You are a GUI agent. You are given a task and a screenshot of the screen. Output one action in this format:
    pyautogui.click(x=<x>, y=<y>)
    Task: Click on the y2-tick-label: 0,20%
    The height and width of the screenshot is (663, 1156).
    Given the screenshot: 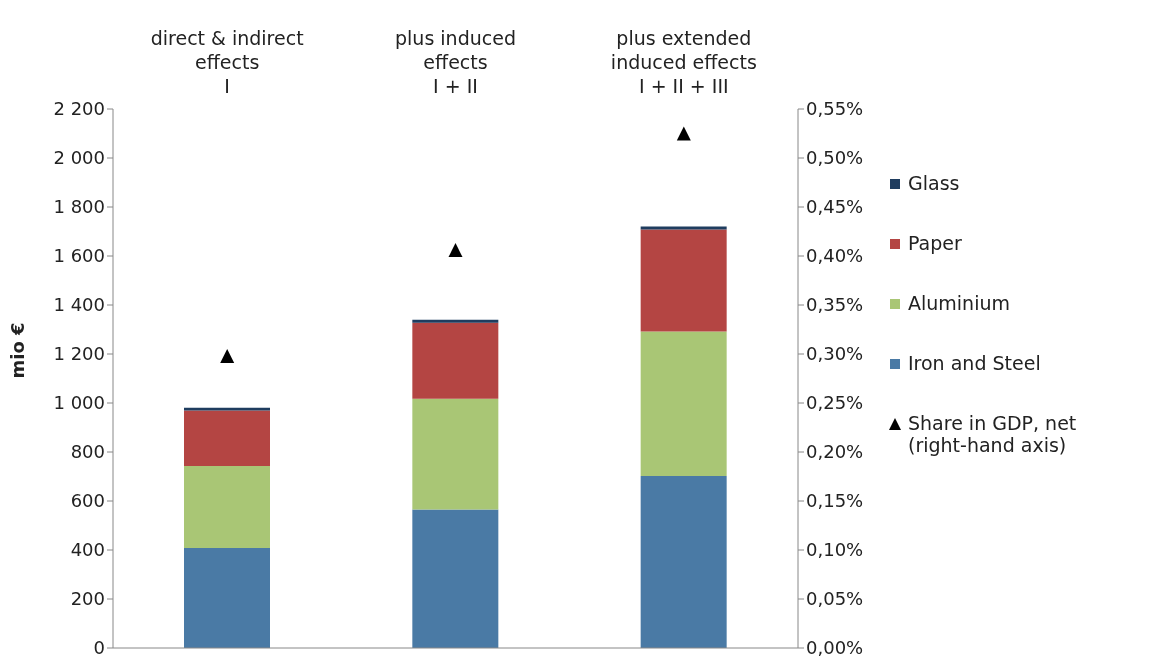 What is the action you would take?
    pyautogui.click(x=835, y=452)
    